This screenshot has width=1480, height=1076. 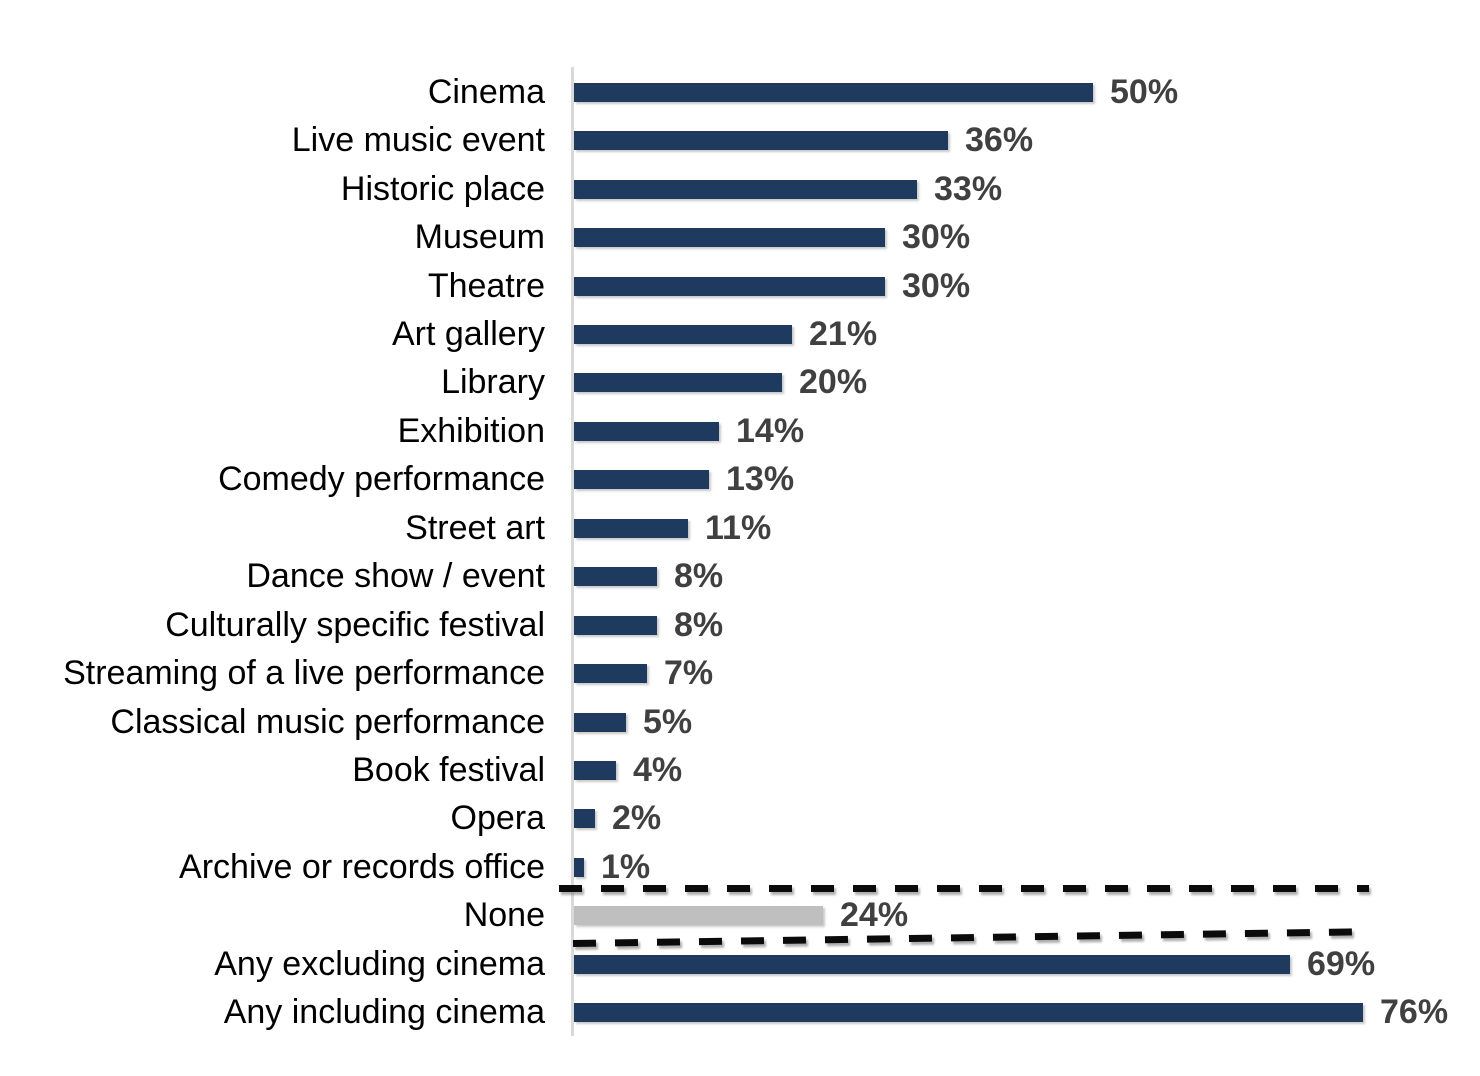 What do you see at coordinates (740, 819) in the screenshot?
I see `chart-row: Opera 2%` at bounding box center [740, 819].